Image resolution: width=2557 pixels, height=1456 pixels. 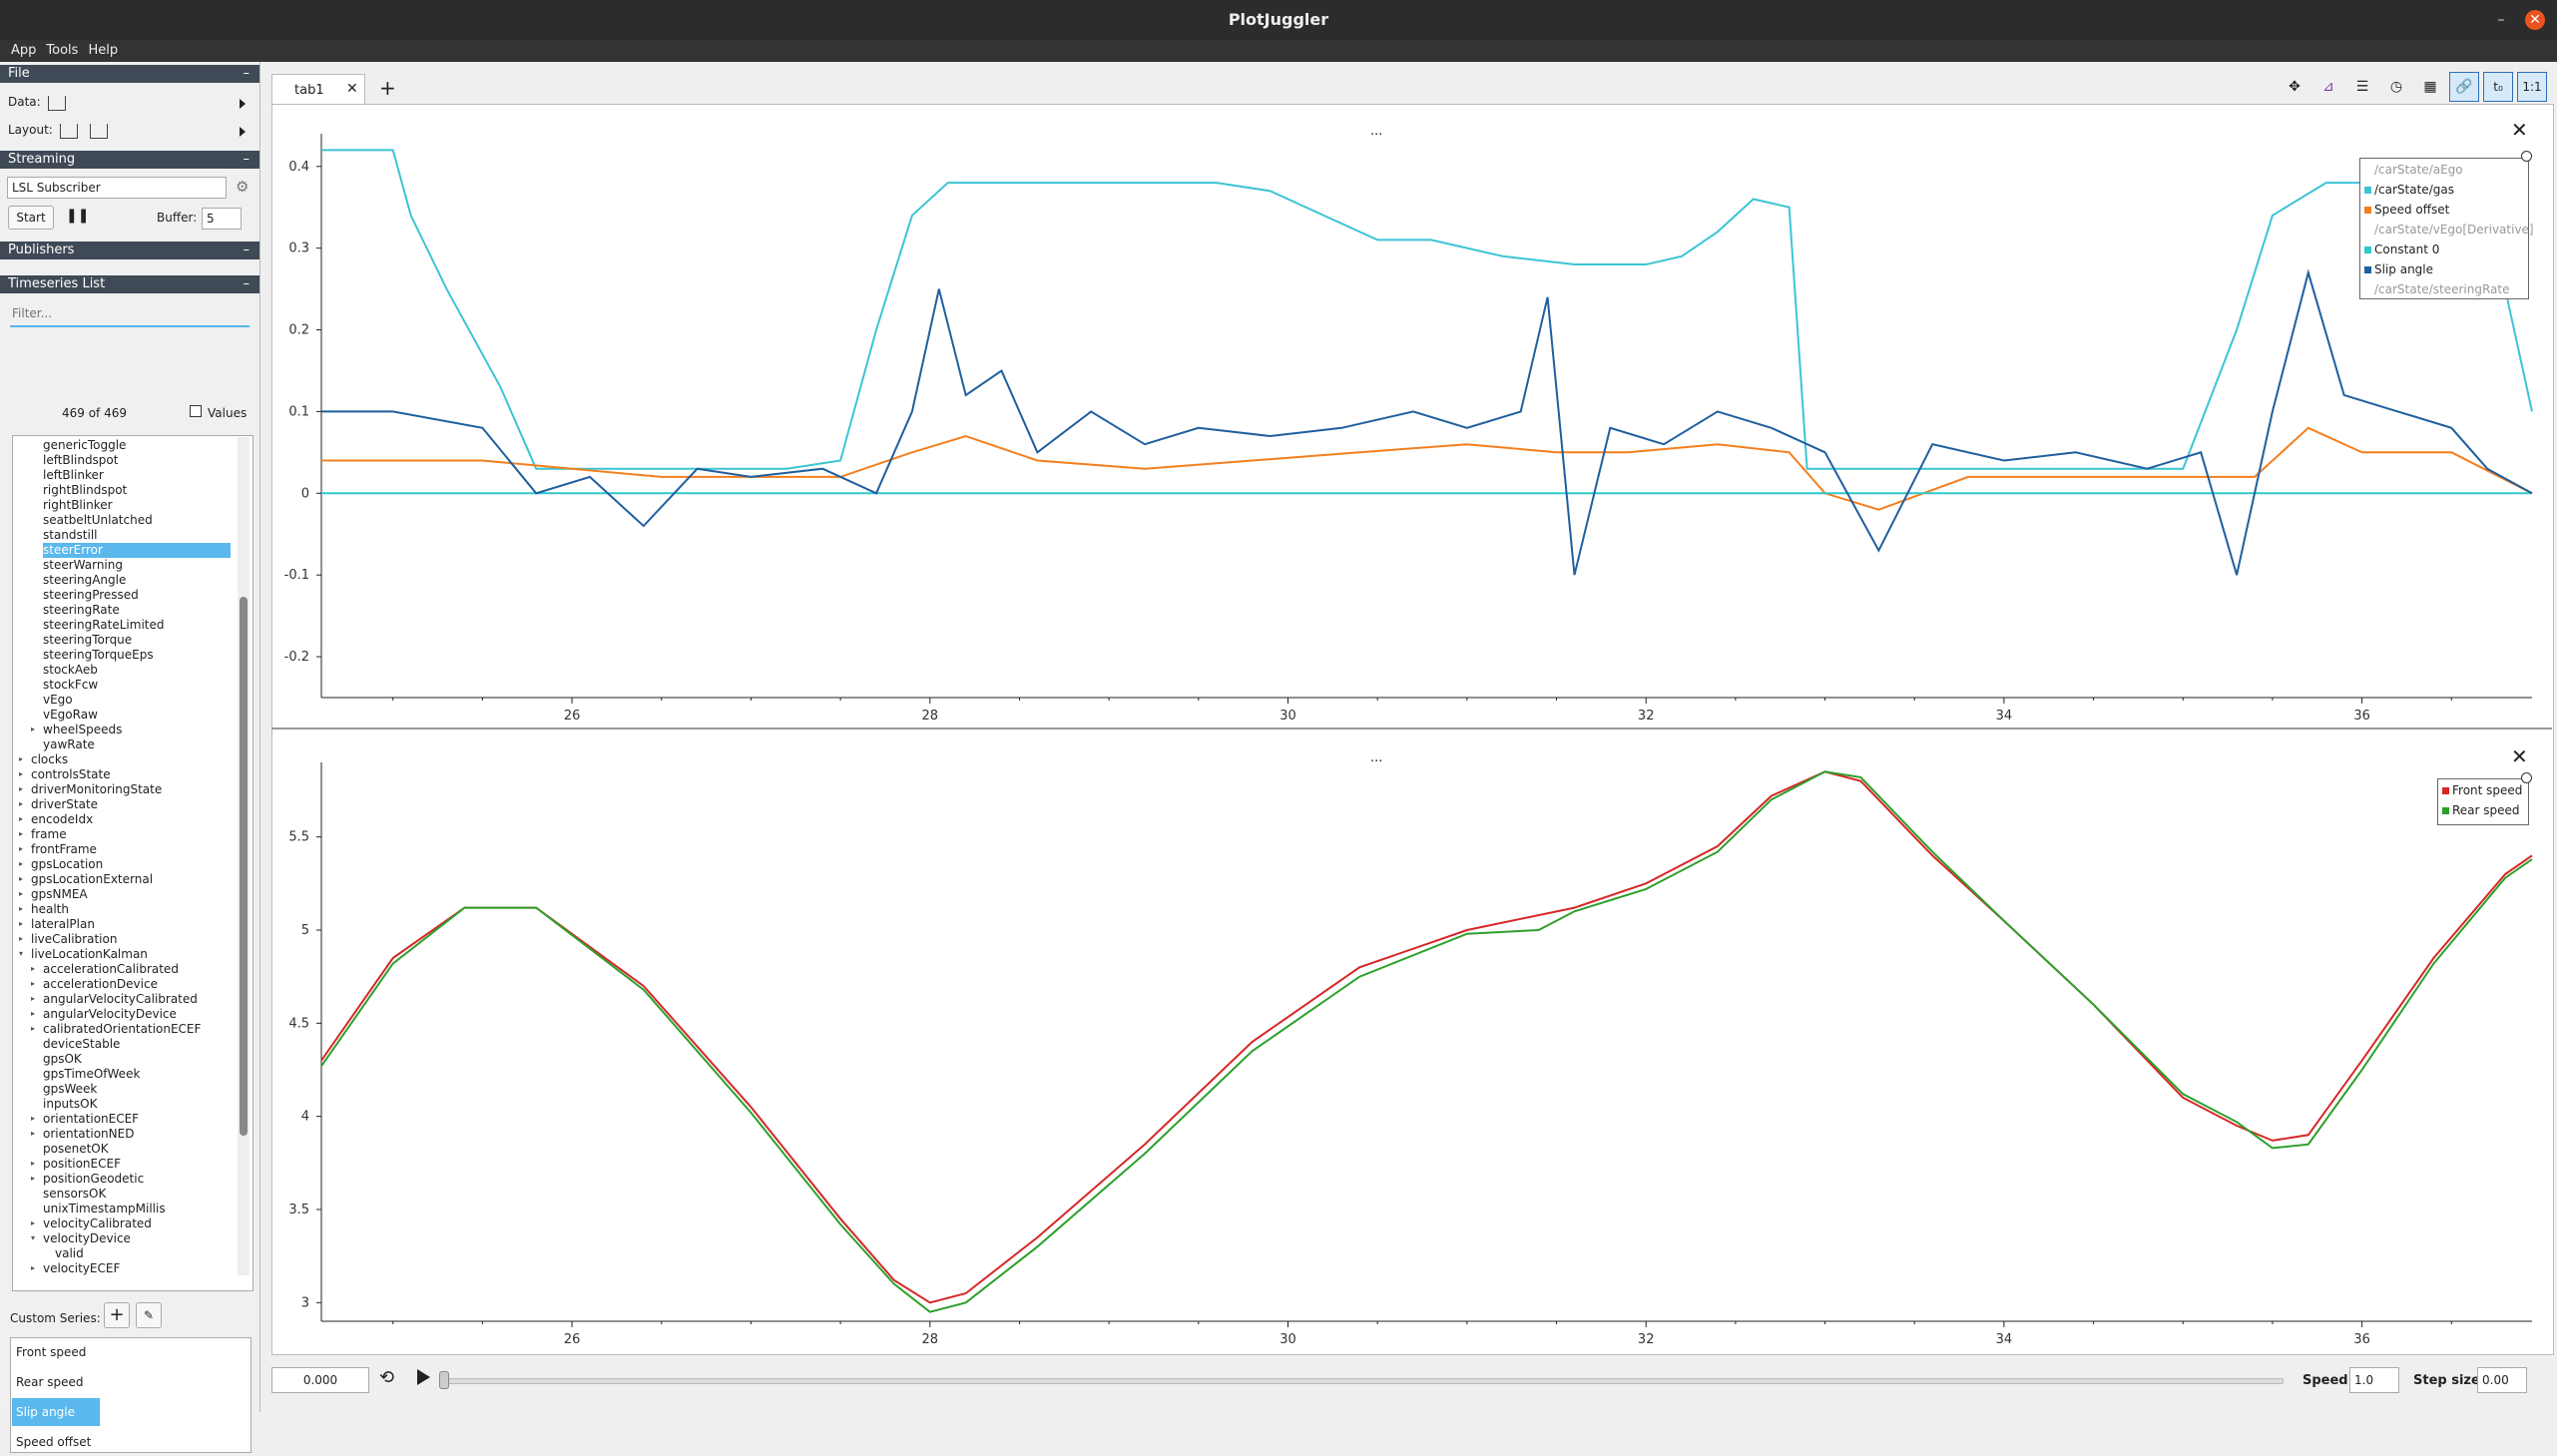 What do you see at coordinates (85, 490) in the screenshot?
I see `tree-item: rightBlindspot` at bounding box center [85, 490].